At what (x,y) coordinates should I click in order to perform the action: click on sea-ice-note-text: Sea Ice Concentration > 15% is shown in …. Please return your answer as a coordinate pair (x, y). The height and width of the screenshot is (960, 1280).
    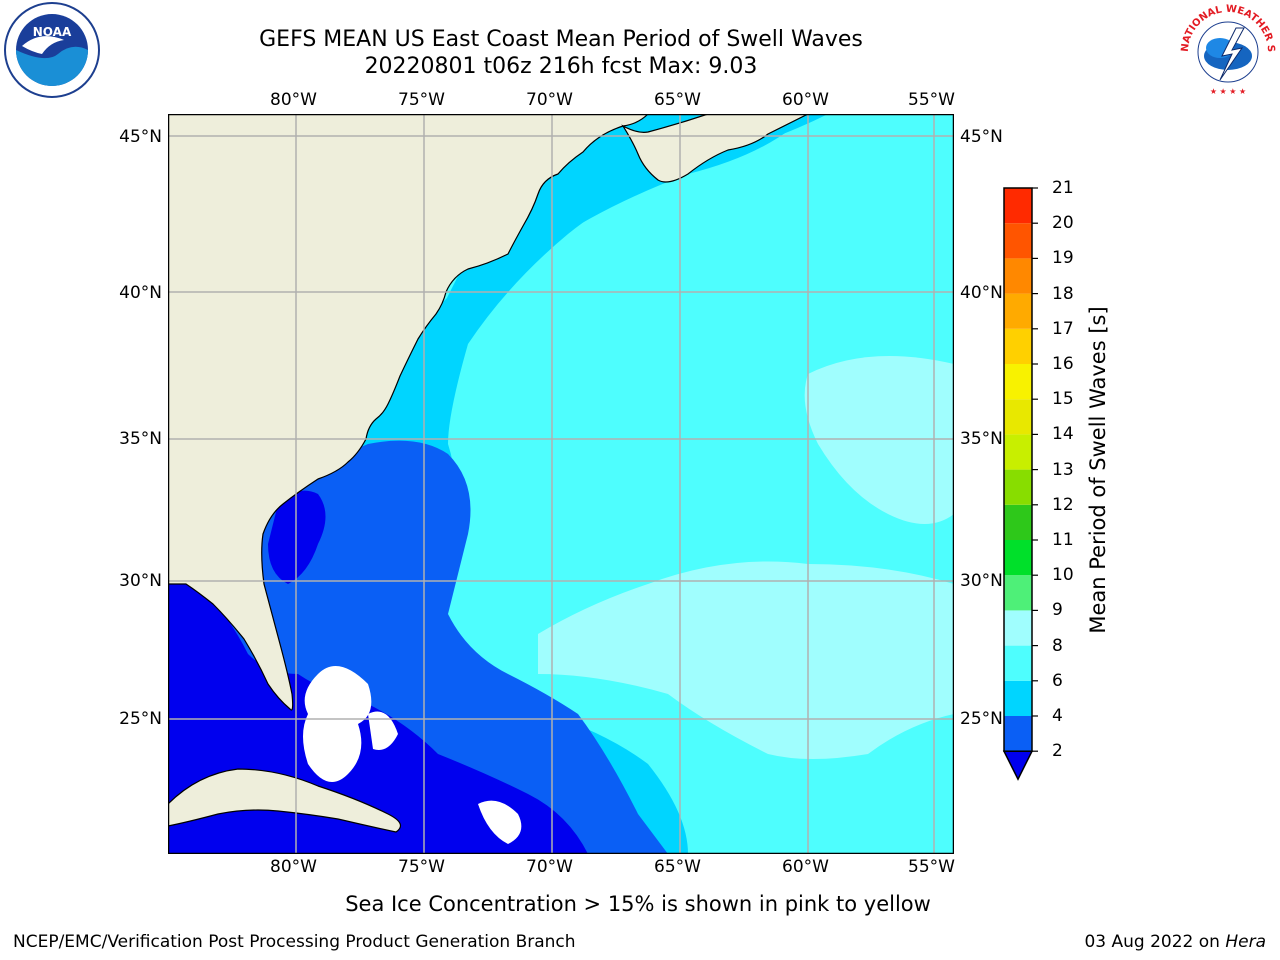
    Looking at the image, I should click on (638, 904).